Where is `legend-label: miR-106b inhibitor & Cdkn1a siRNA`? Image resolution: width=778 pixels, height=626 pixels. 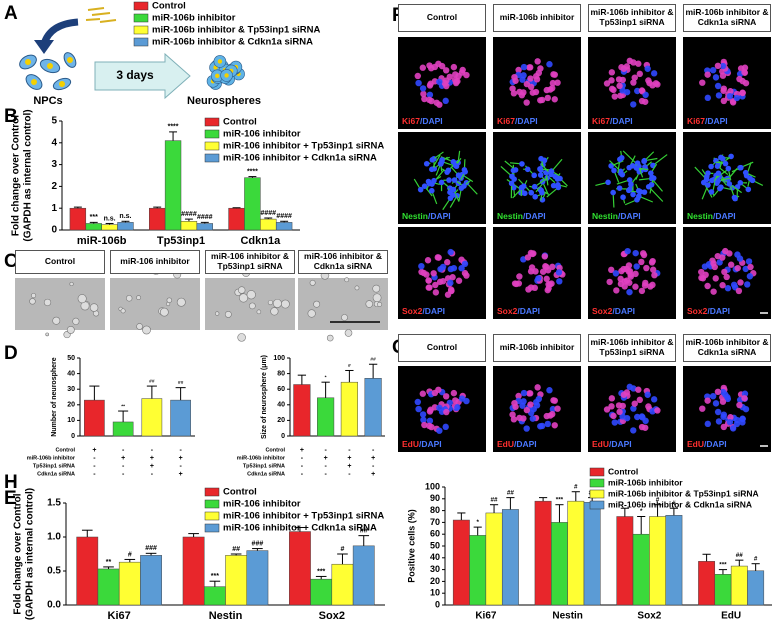 legend-label: miR-106b inhibitor & Cdkn1a siRNA is located at coordinates (680, 504).